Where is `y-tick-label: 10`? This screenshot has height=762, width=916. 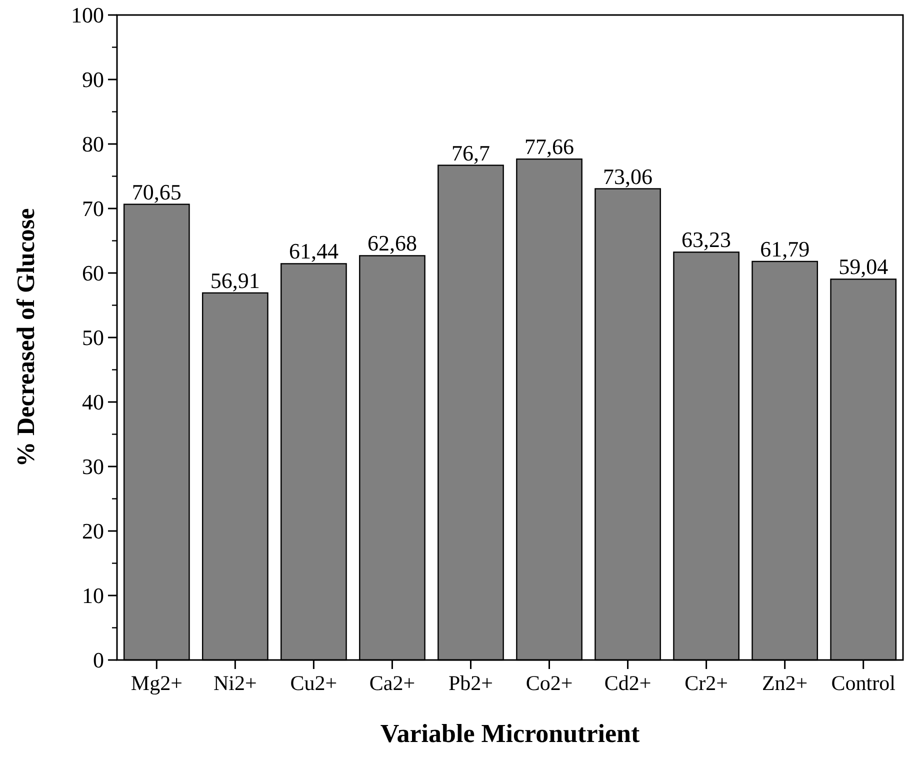
y-tick-label: 10 is located at coordinates (93, 595).